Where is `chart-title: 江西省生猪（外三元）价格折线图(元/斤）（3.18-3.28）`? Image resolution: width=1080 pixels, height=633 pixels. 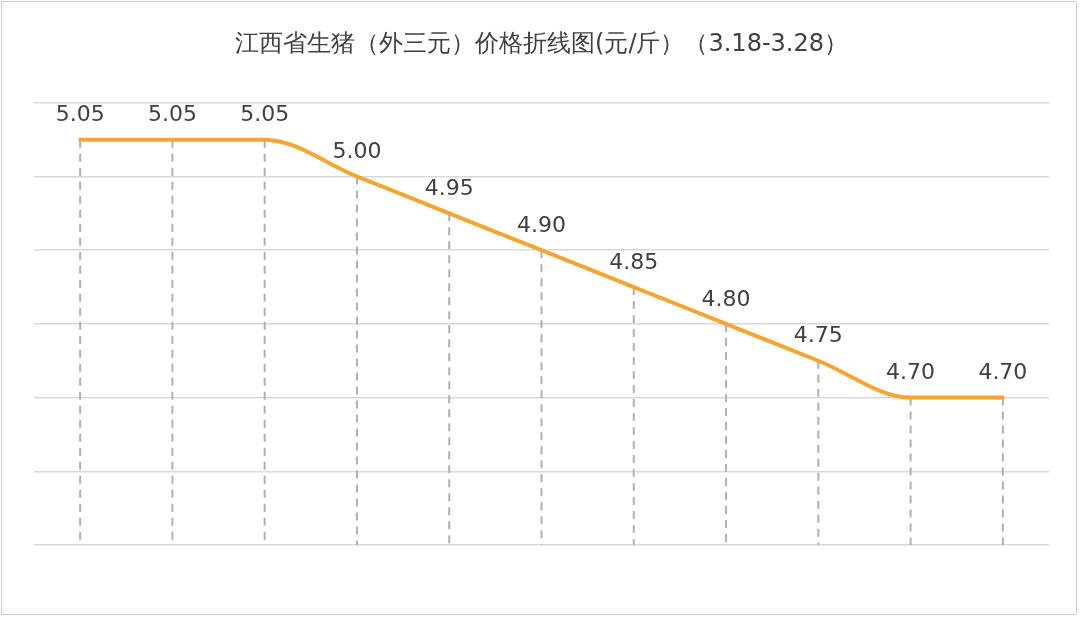
chart-title: 江西省生猪（外三元）价格折线图(元/斤）（3.18-3.28） is located at coordinates (541, 42).